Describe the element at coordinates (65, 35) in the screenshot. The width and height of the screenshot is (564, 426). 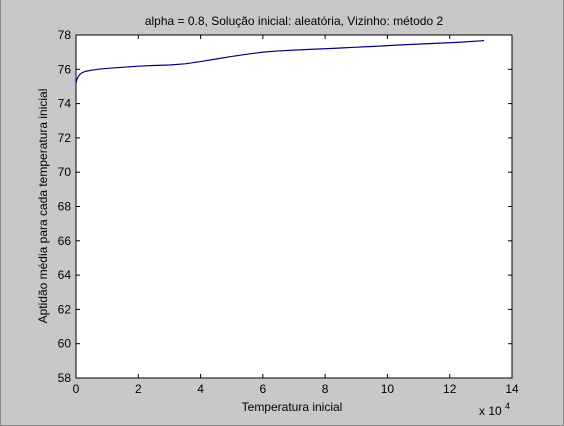
I see `y-tick-label: 78` at that location.